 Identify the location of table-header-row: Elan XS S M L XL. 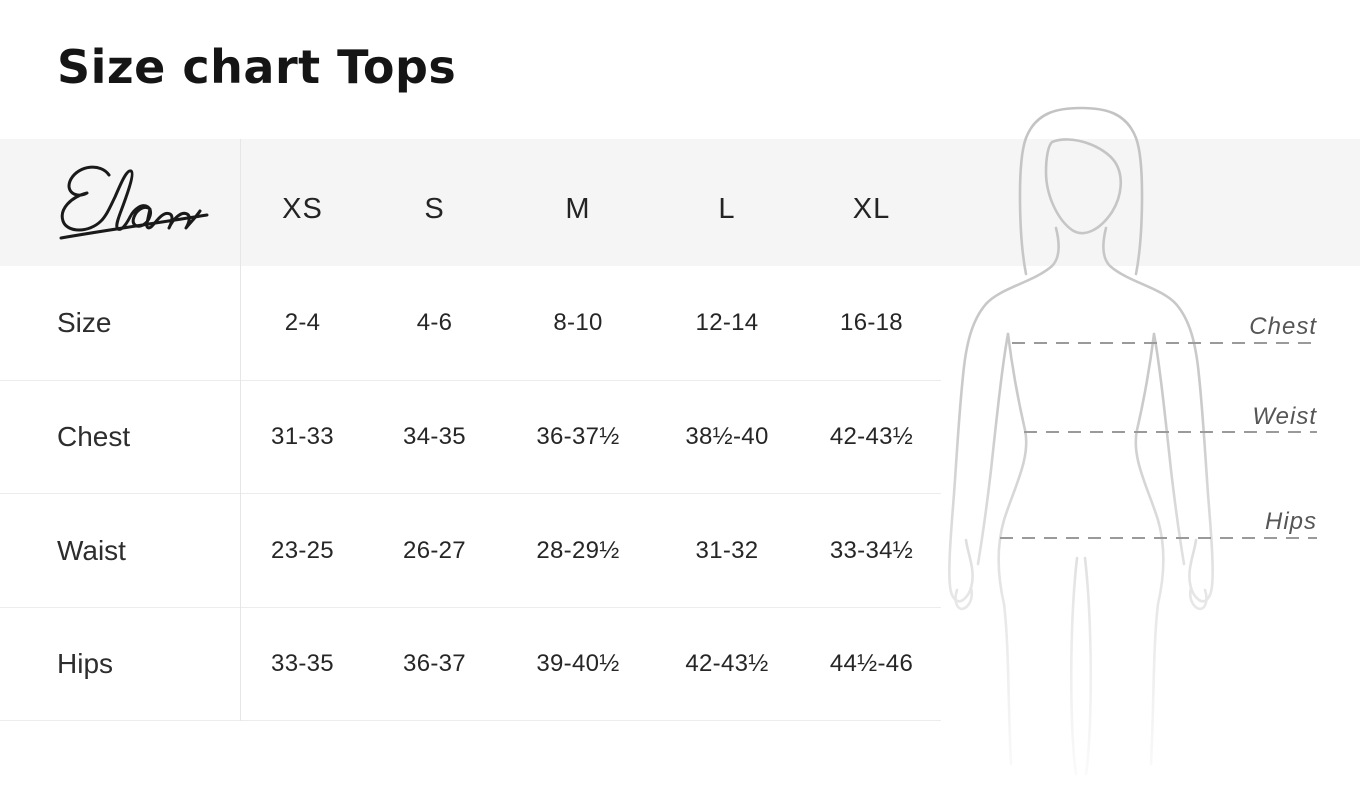
(470, 202).